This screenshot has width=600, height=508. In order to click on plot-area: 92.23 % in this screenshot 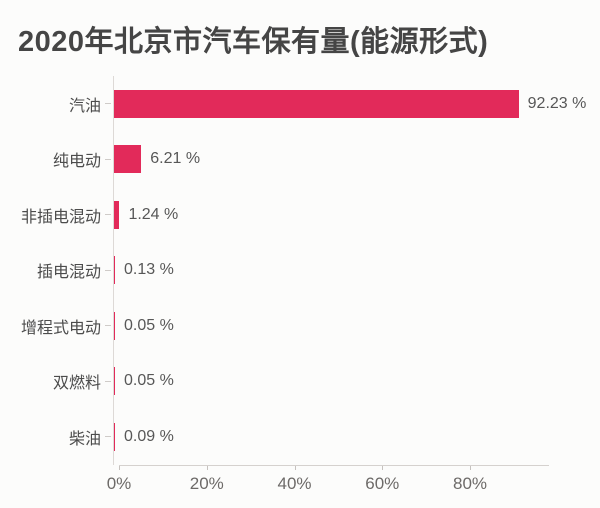, I will do `click(349, 104)`.